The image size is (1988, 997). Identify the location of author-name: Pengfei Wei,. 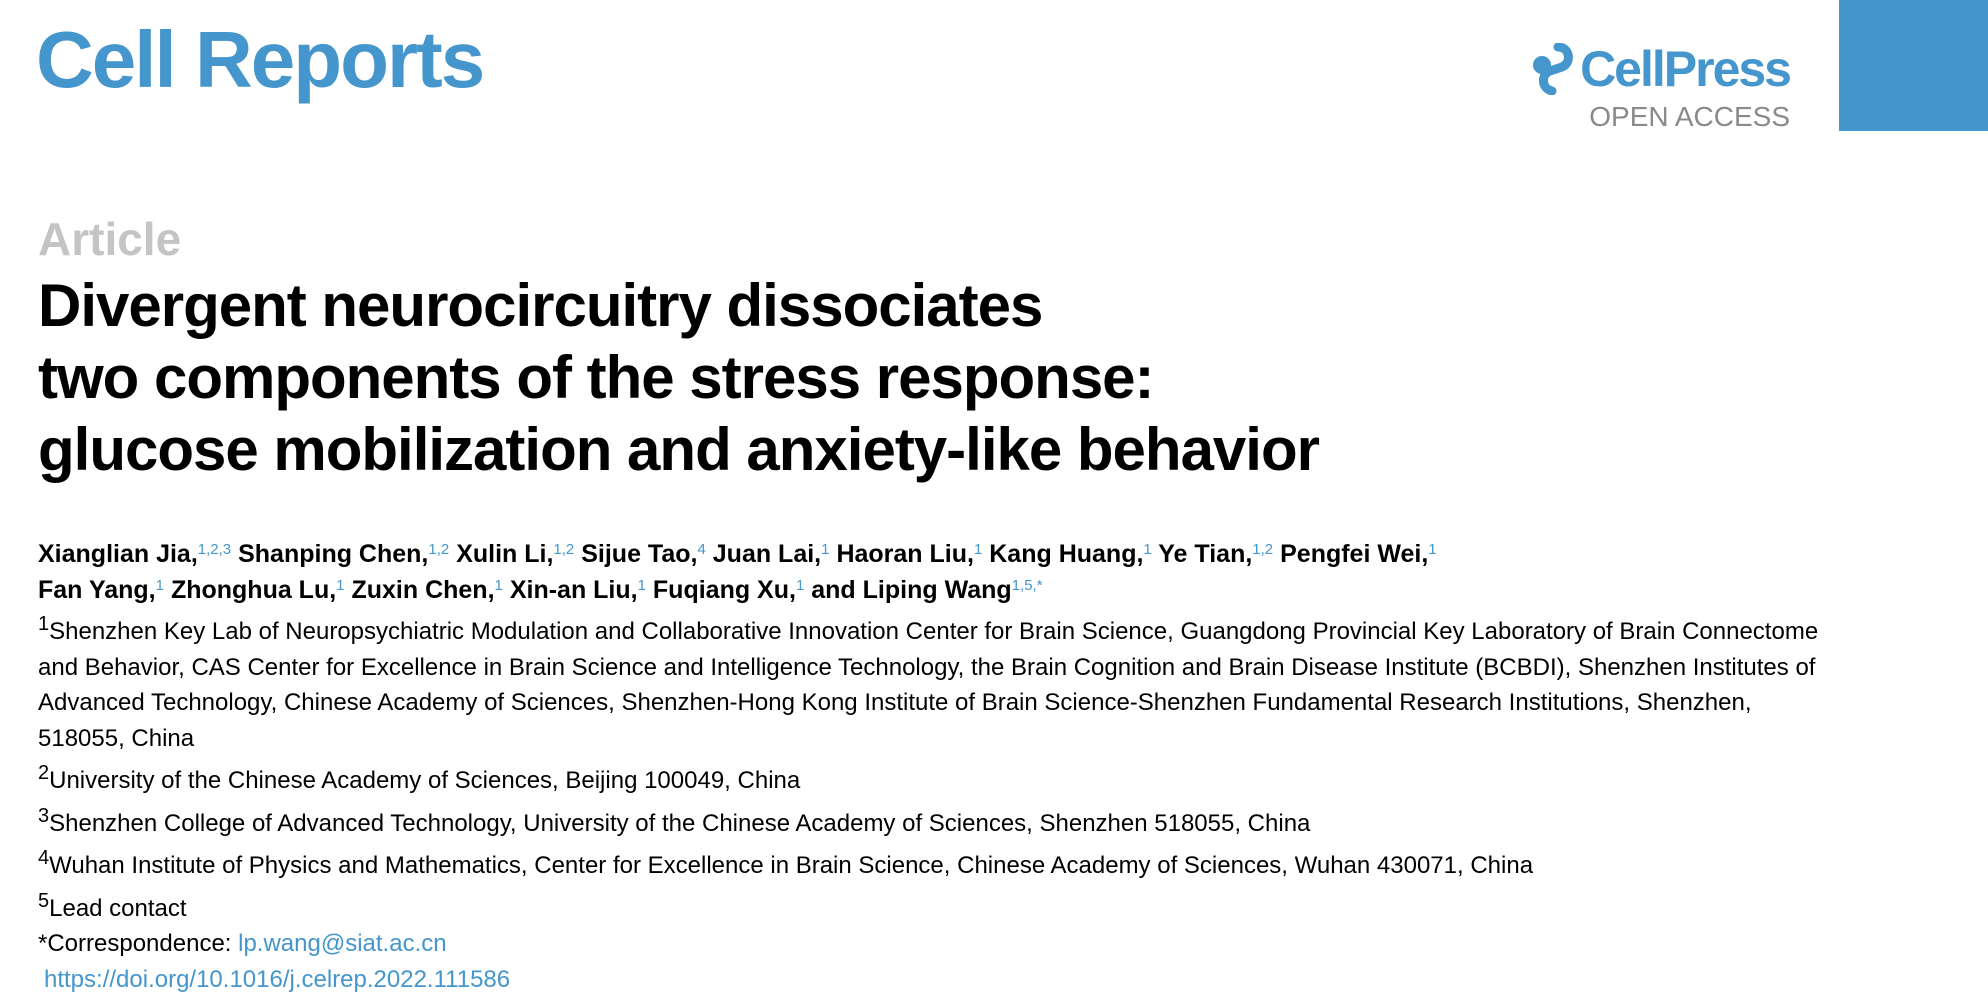
(1354, 554).